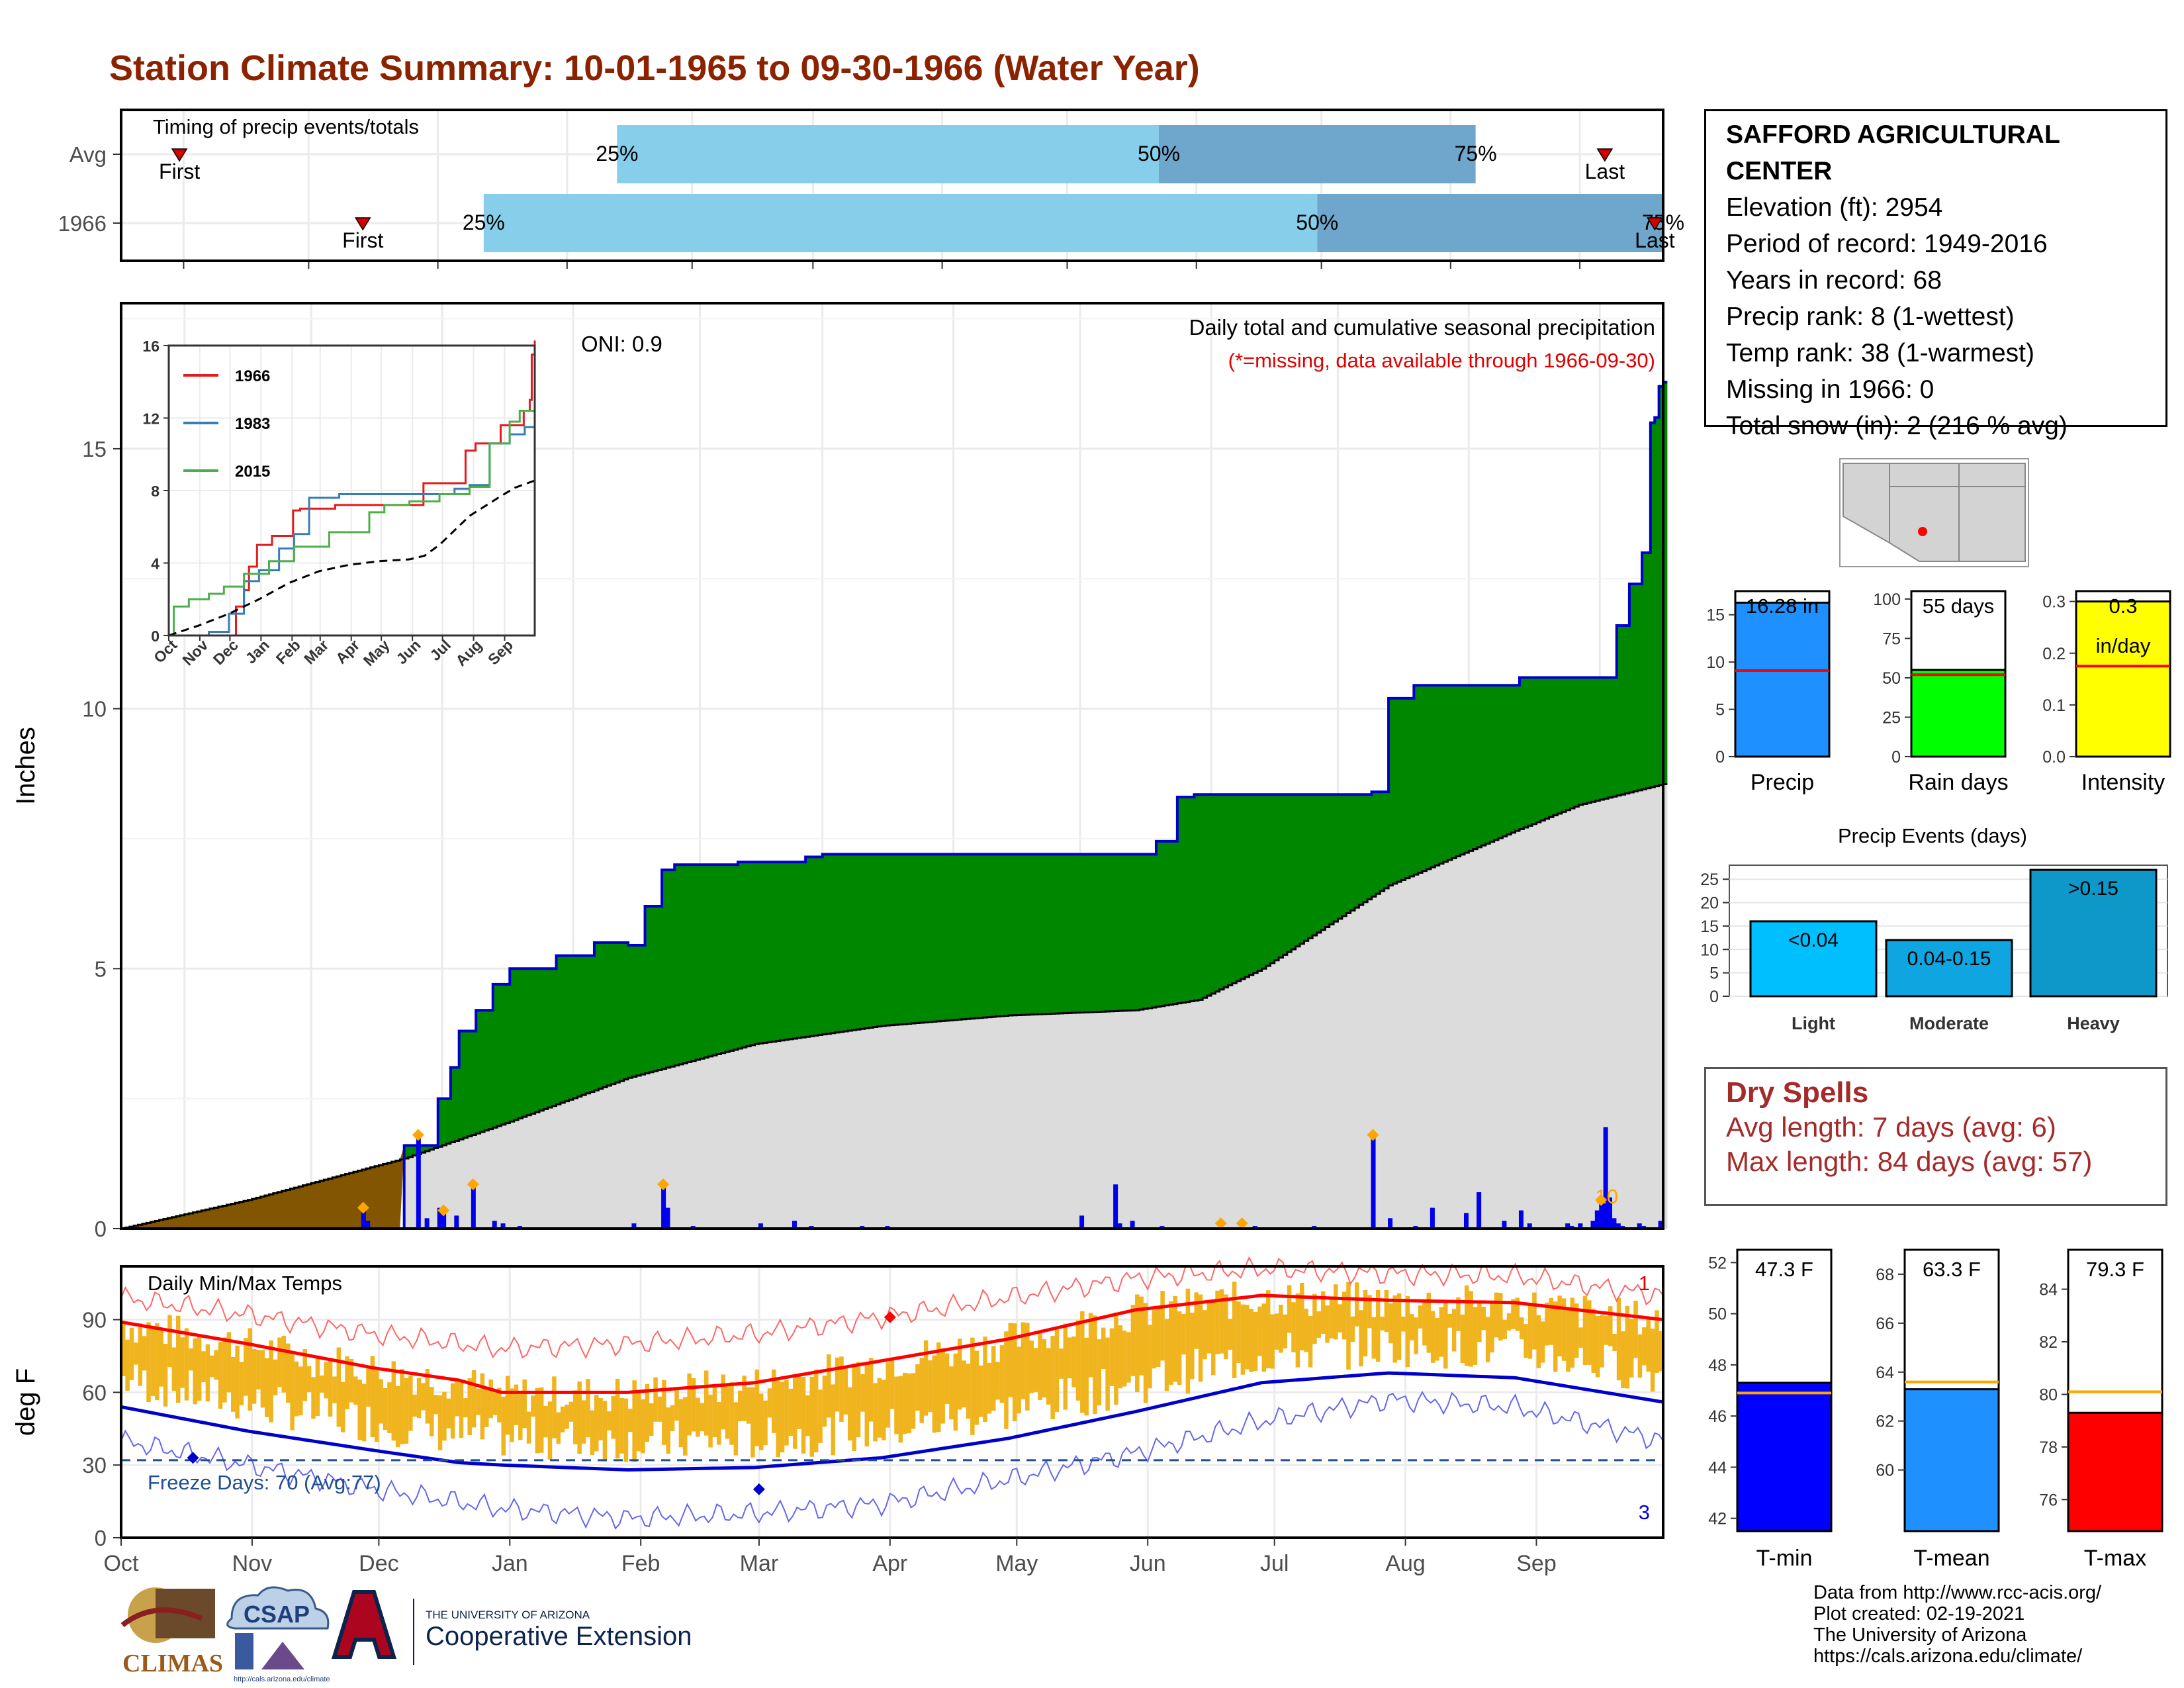  What do you see at coordinates (1934, 512) in the screenshot?
I see `location-map` at bounding box center [1934, 512].